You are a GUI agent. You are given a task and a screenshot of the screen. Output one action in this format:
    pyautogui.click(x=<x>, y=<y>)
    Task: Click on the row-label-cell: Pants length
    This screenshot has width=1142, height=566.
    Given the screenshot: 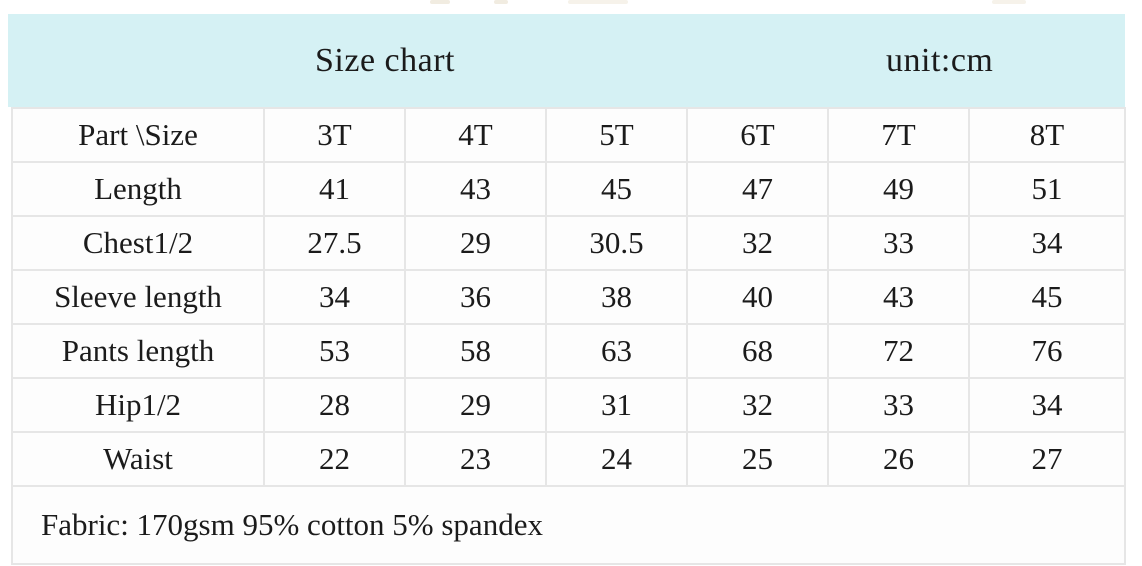 What is the action you would take?
    pyautogui.click(x=138, y=351)
    